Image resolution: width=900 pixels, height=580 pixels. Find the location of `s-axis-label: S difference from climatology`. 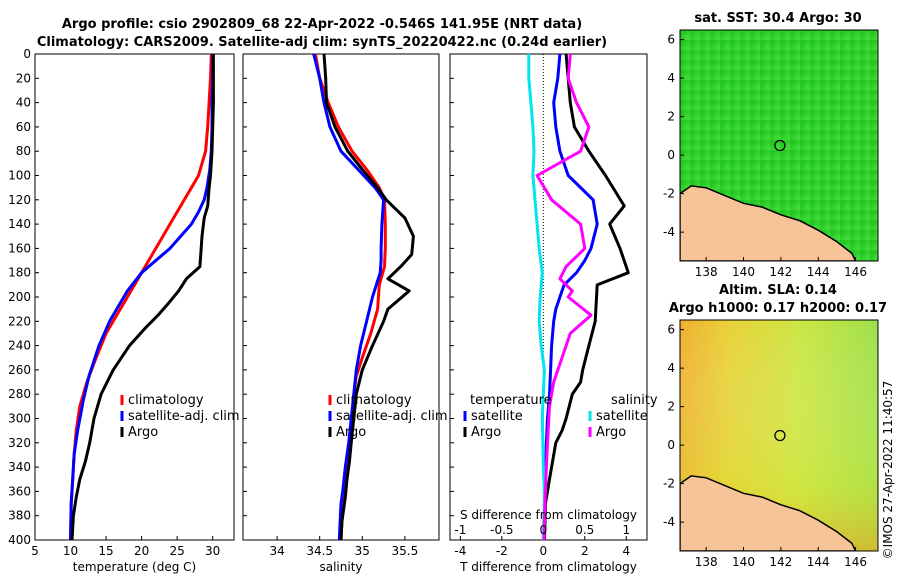

s-axis-label: S difference from climatology is located at coordinates (548, 515).